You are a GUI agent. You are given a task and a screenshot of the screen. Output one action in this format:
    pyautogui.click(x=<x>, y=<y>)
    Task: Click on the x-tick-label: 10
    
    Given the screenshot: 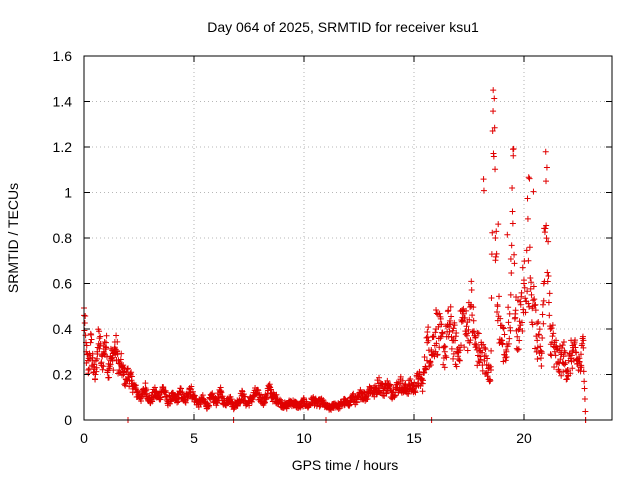 What is the action you would take?
    pyautogui.click(x=304, y=438)
    